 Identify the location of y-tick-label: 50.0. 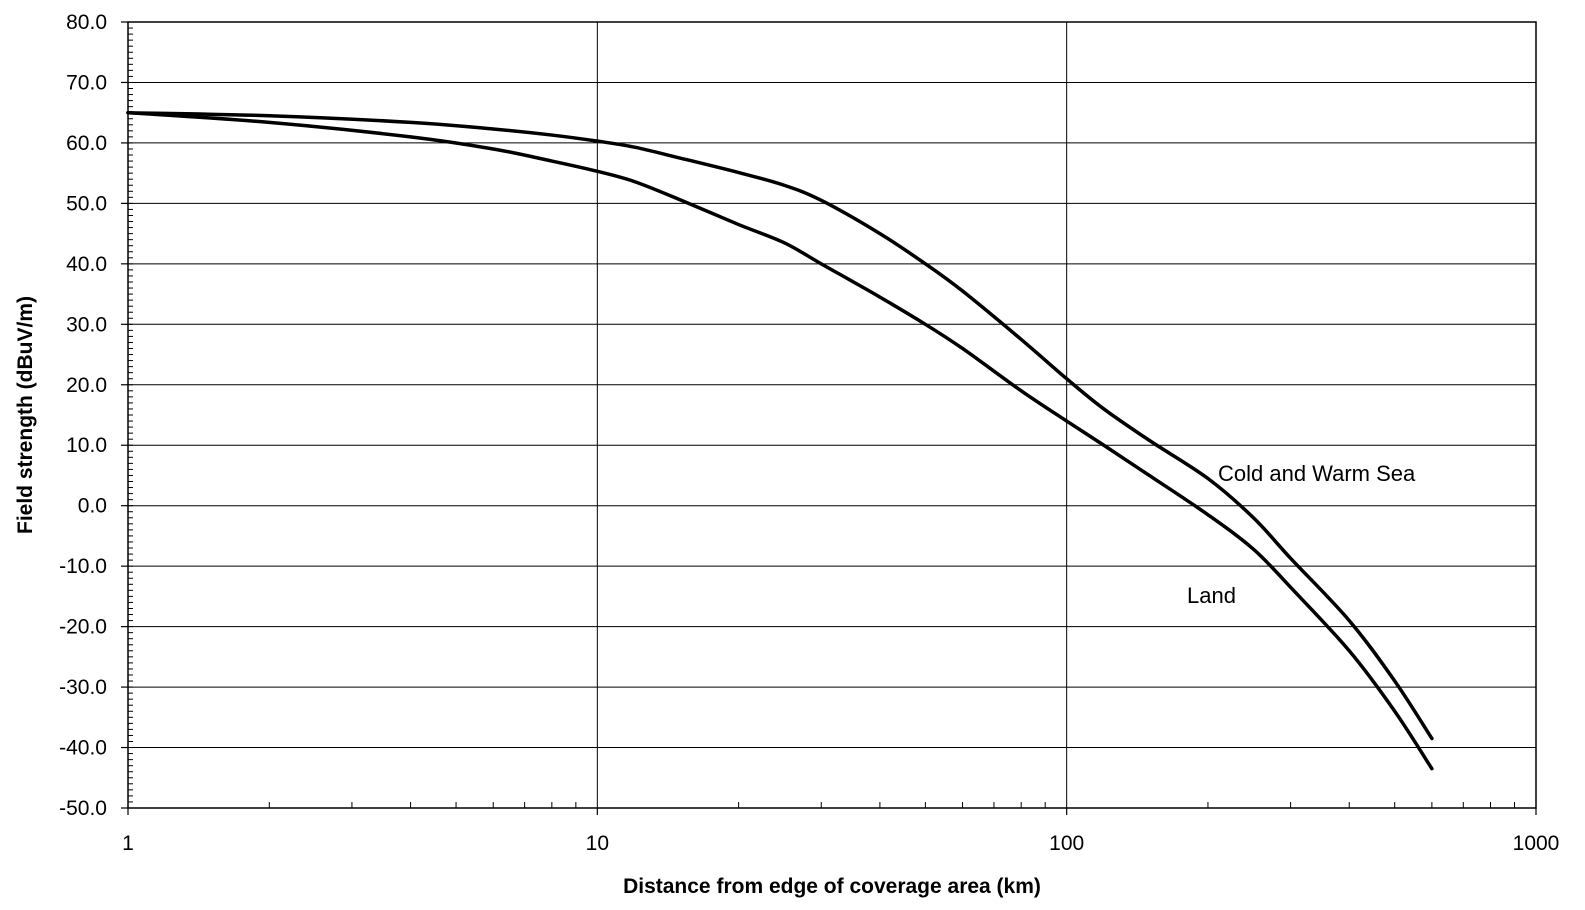
(86, 203).